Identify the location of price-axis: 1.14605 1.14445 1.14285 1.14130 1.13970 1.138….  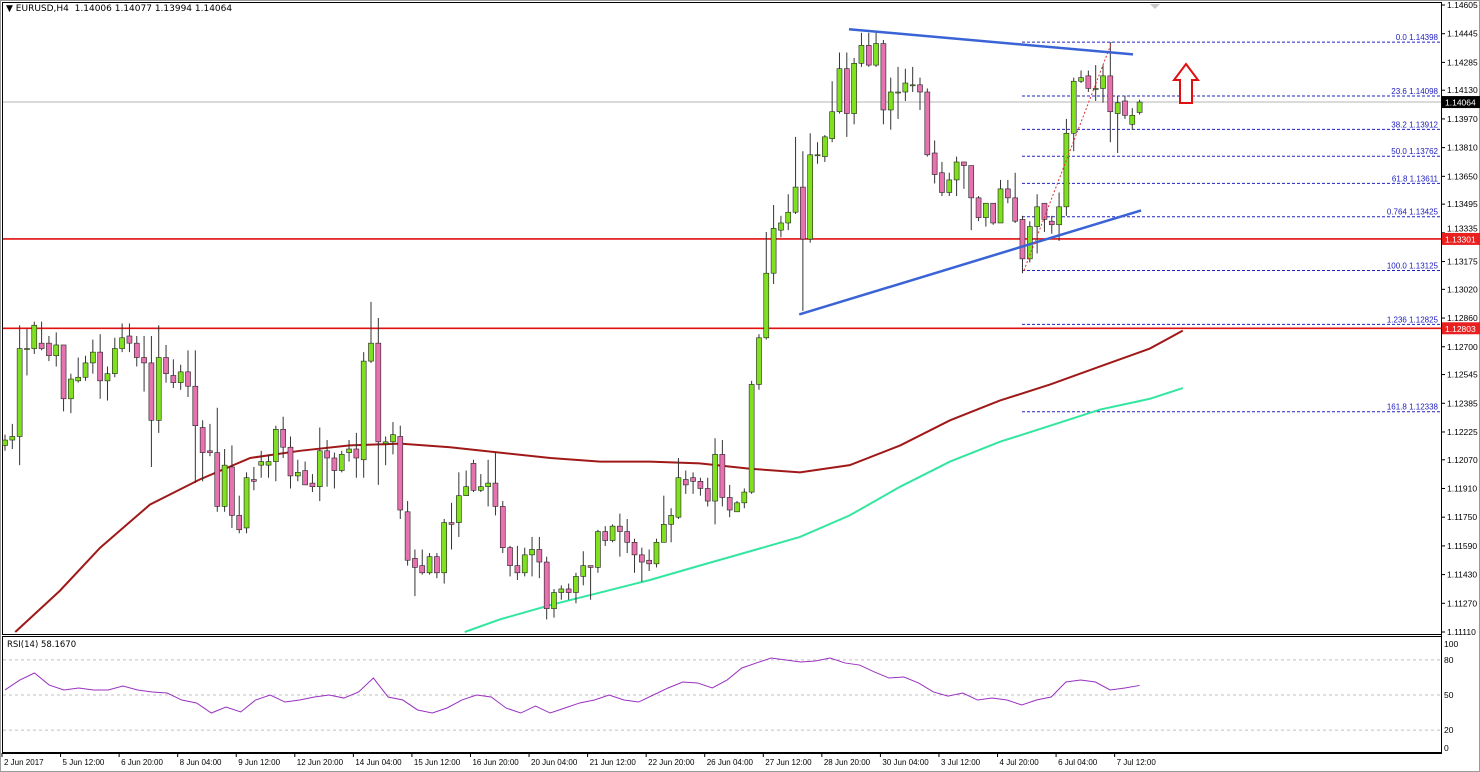
(1460, 318).